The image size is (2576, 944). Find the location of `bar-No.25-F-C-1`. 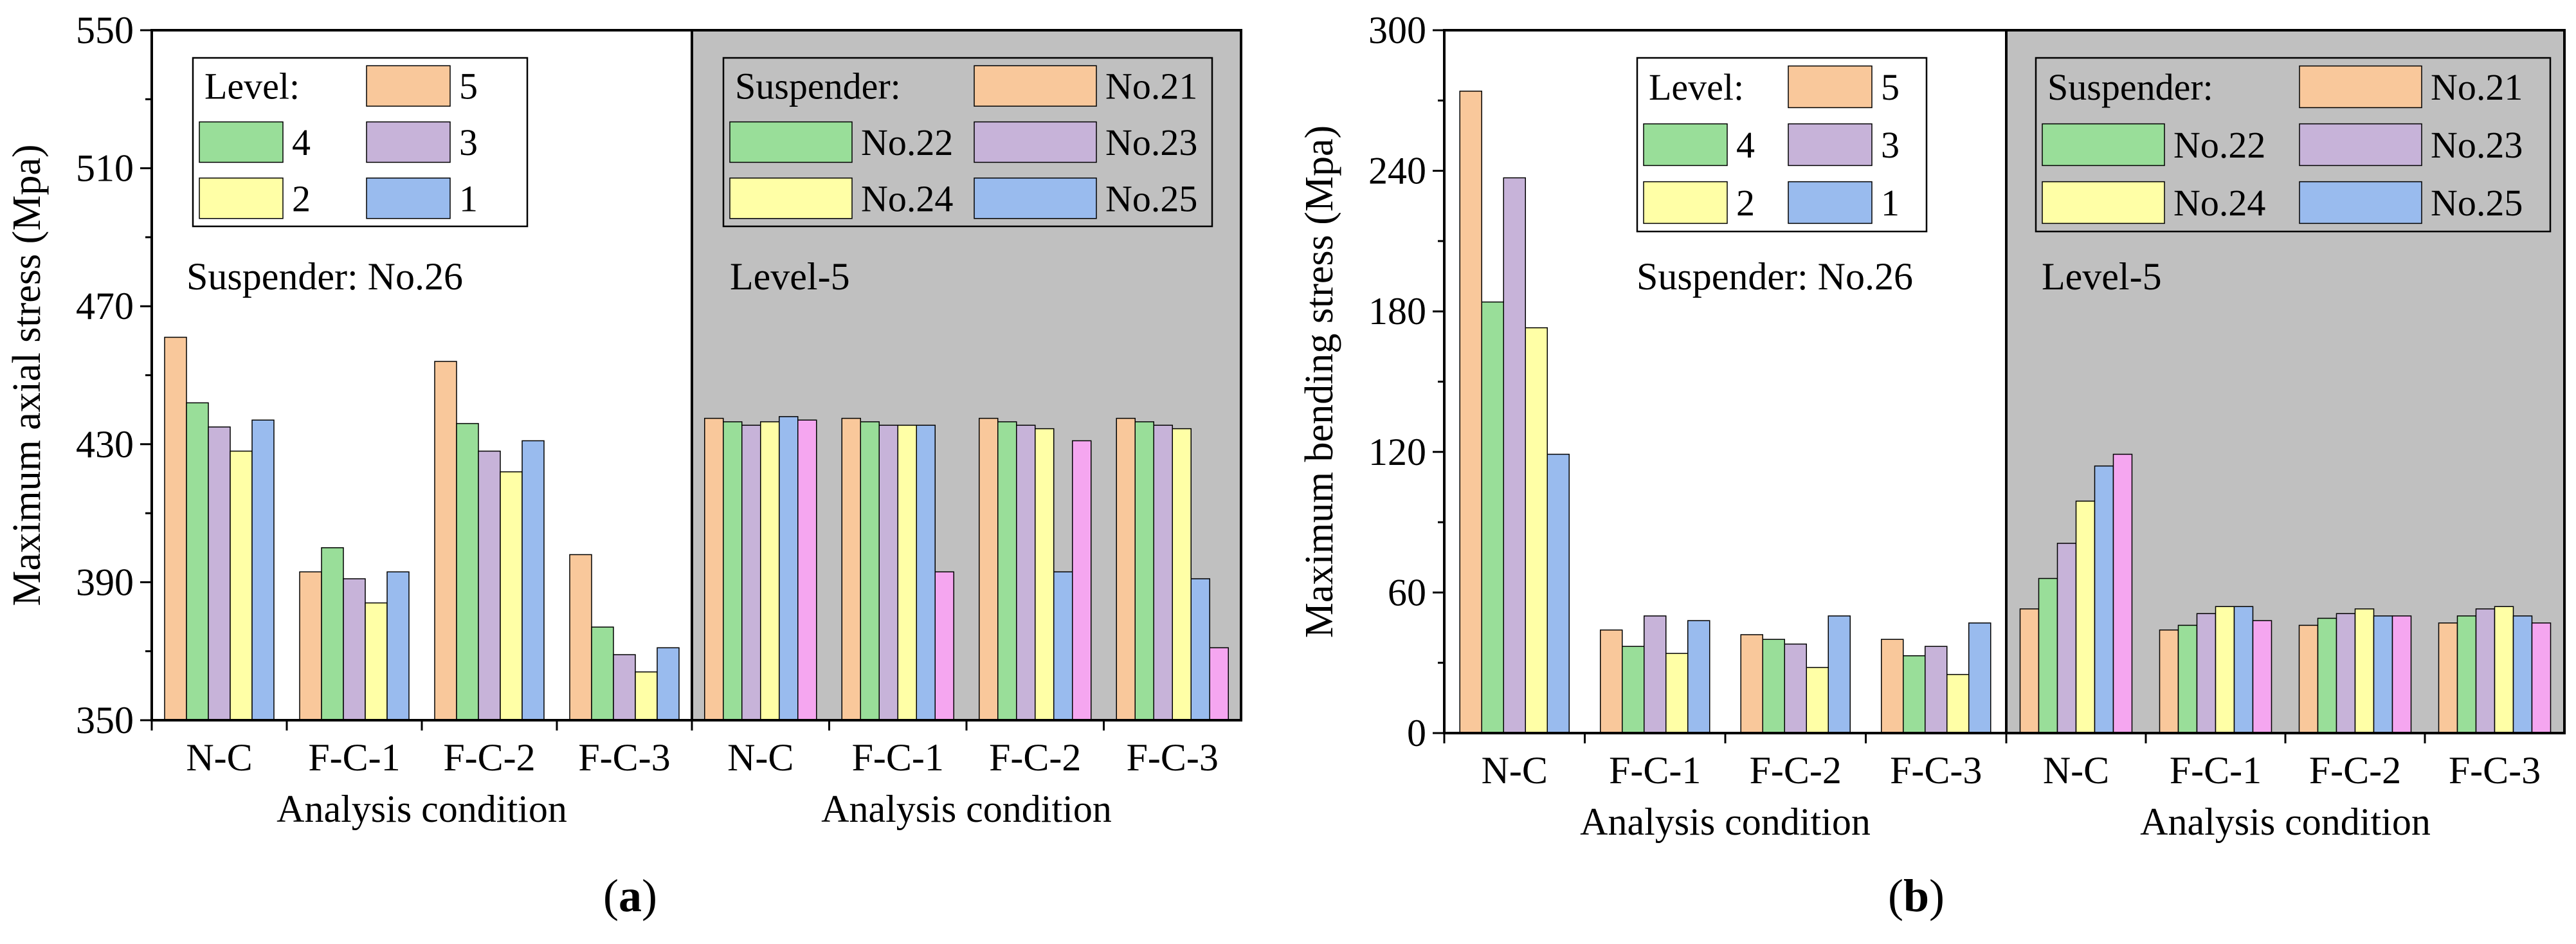

bar-No.25-F-C-1 is located at coordinates (926, 572).